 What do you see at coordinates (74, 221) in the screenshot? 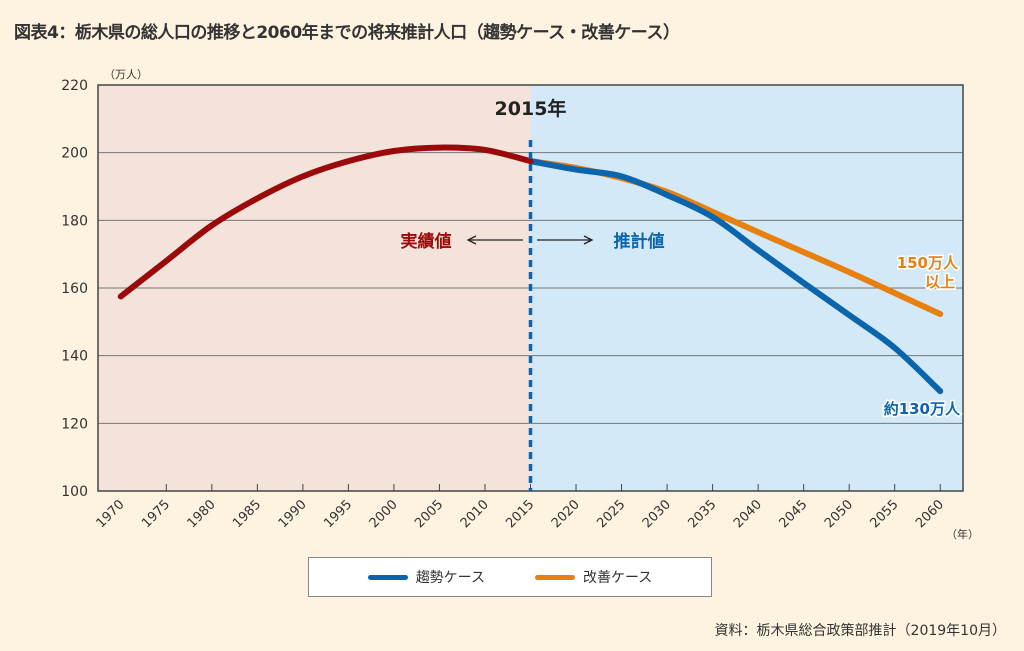
I see `y-tick-label: 180` at bounding box center [74, 221].